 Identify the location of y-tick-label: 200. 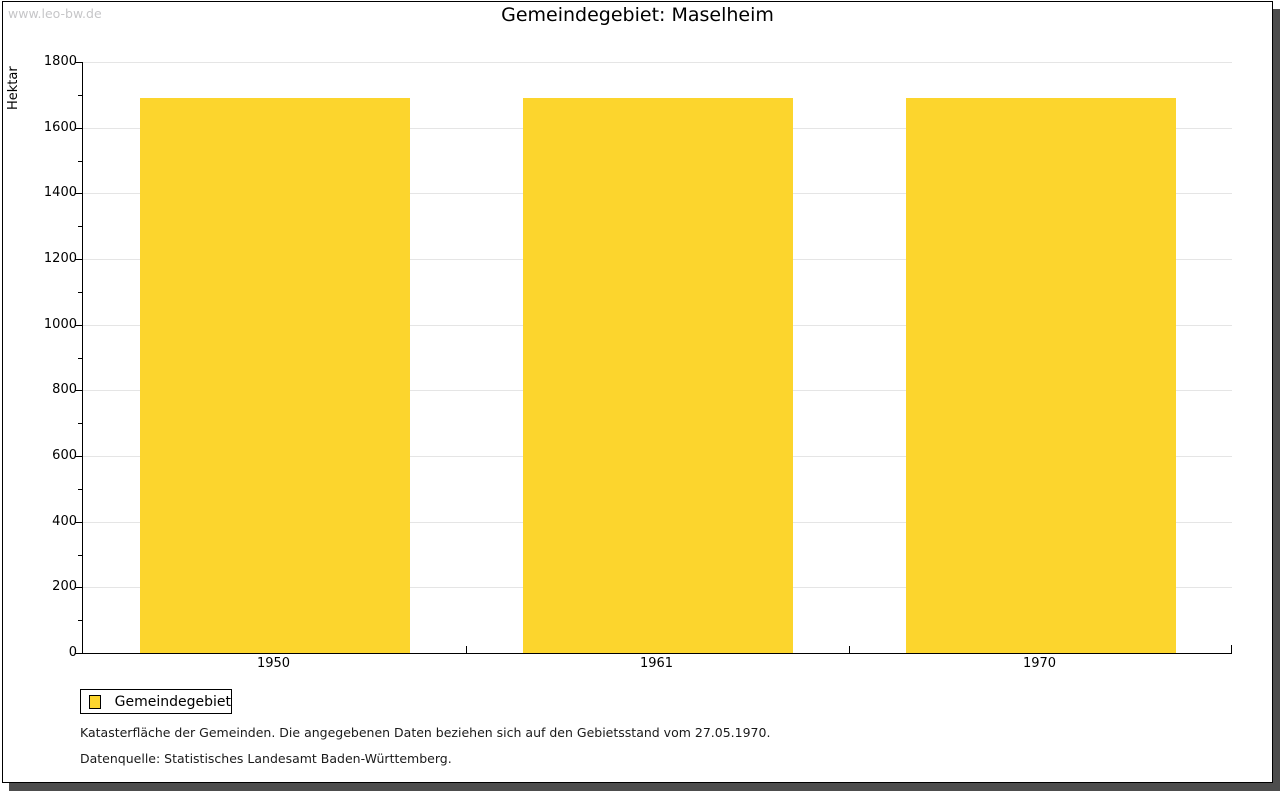
(64, 587).